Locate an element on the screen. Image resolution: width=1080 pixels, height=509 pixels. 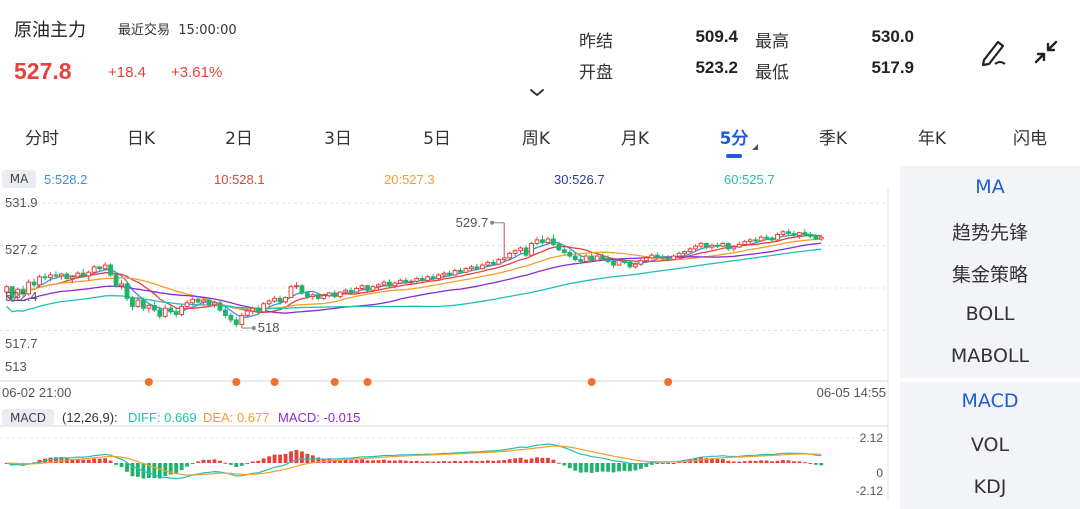
active-tab-indicator is located at coordinates (734, 156).